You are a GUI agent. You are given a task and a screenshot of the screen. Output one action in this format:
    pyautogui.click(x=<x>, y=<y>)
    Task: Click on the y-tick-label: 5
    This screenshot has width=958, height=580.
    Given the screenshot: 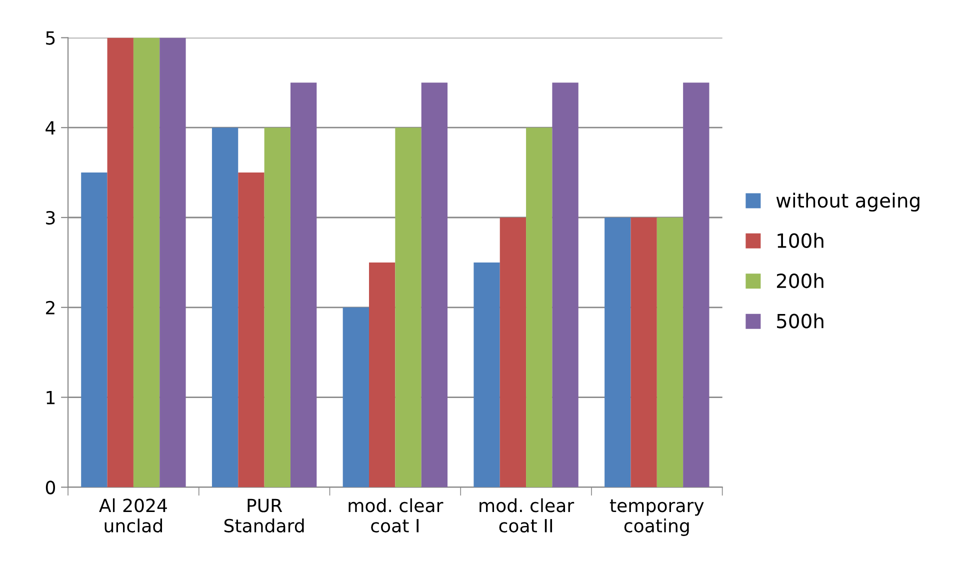 What is the action you would take?
    pyautogui.click(x=50, y=38)
    